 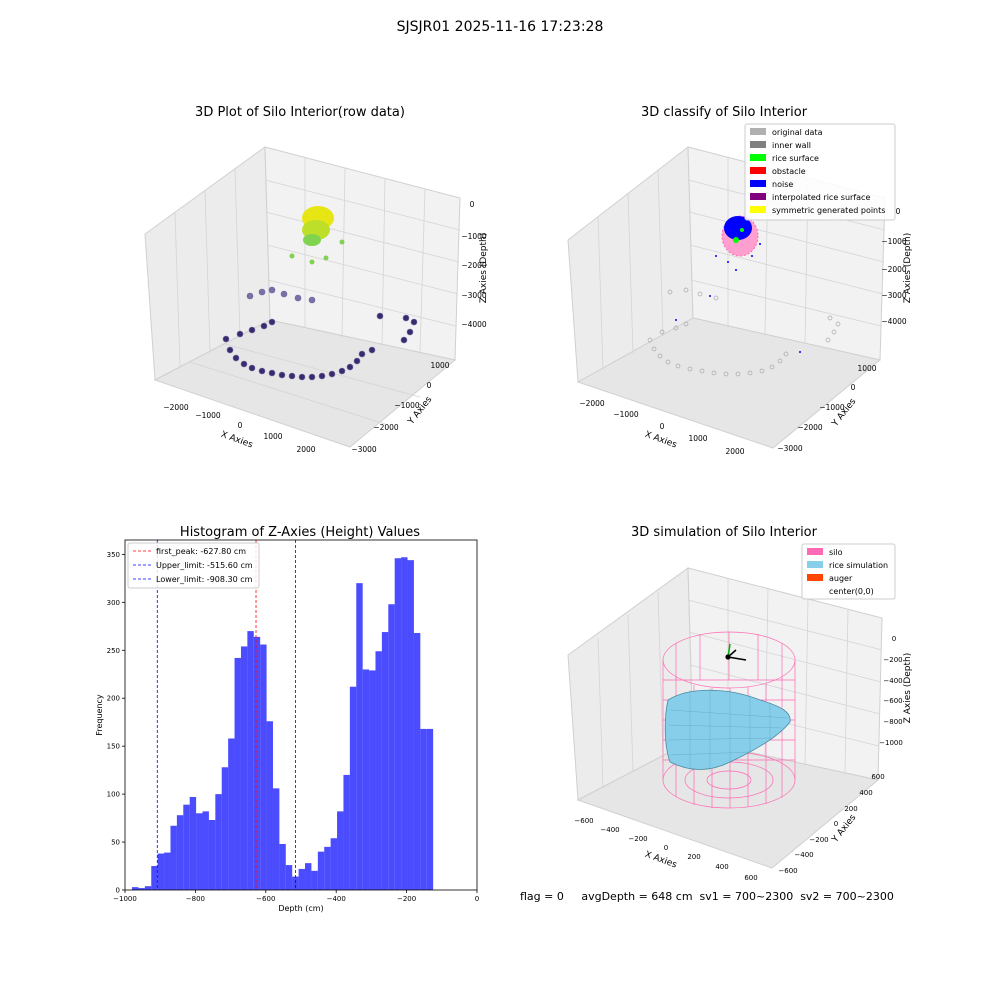 I want to click on rice-mesh, so click(x=728, y=730).